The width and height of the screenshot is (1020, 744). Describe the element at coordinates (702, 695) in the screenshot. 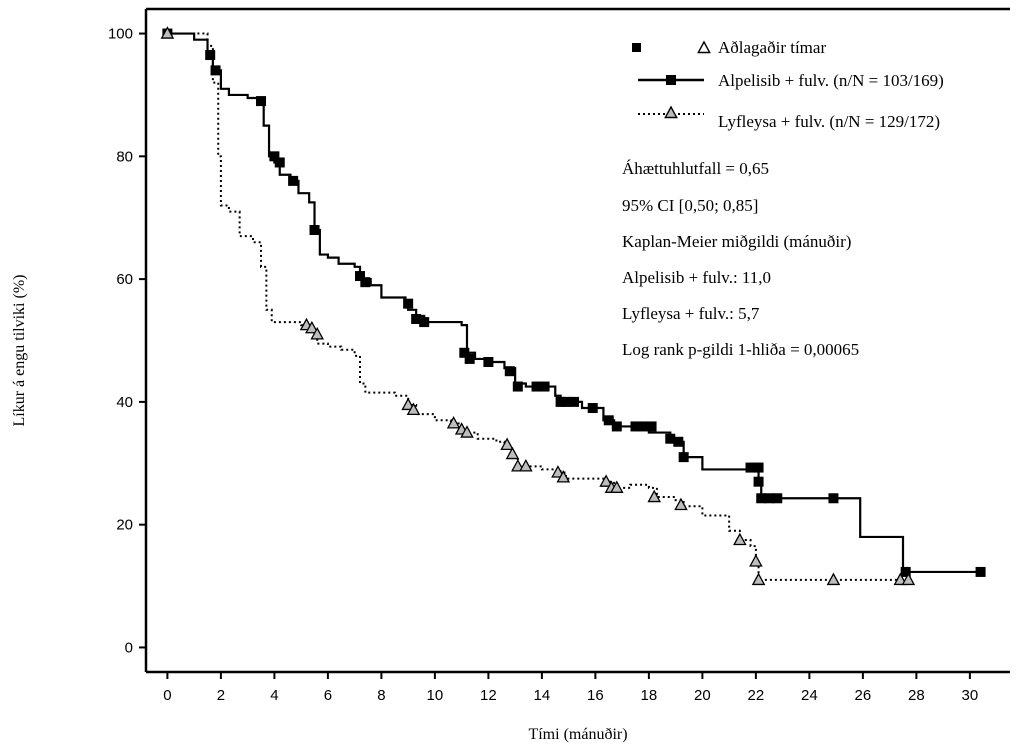

I see `x-tick-label: 20` at that location.